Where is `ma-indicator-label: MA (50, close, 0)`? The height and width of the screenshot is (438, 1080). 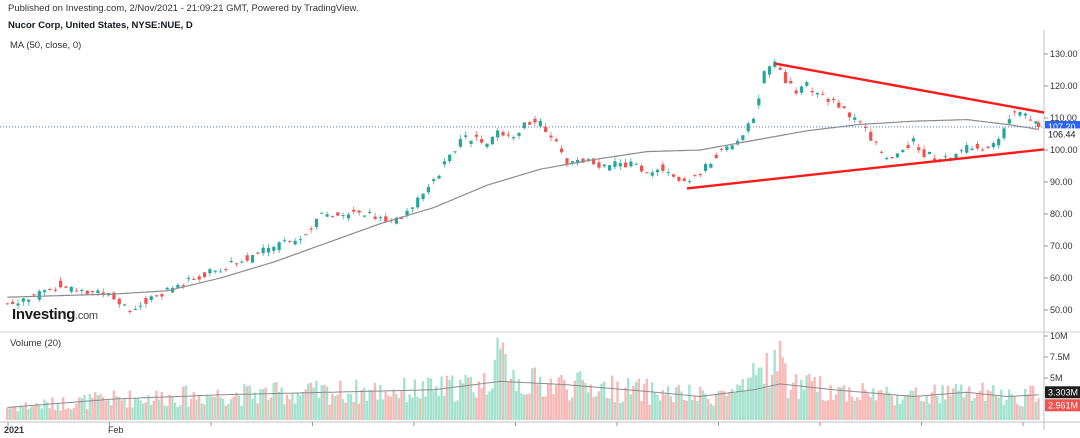 ma-indicator-label: MA (50, close, 0) is located at coordinates (46, 45).